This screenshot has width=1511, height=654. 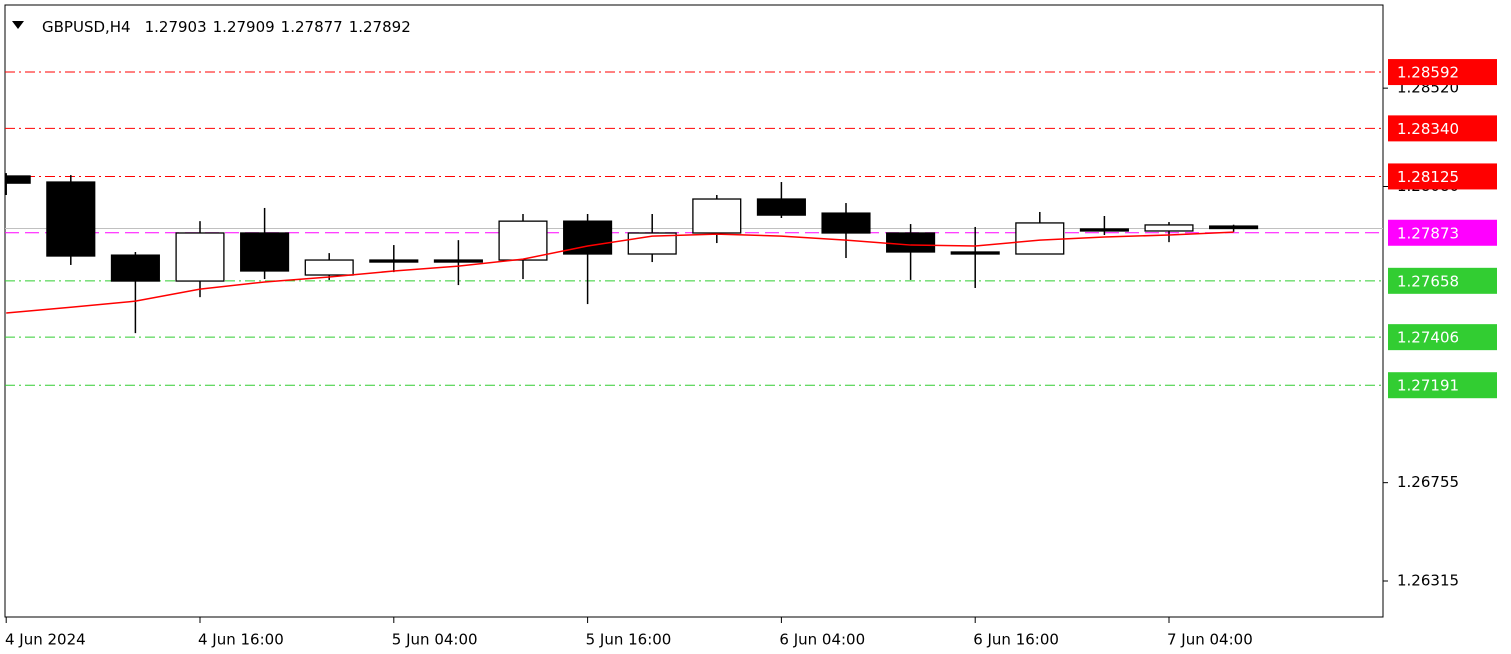 What do you see at coordinates (1428, 482) in the screenshot?
I see `y-tick-label: 1.26755` at bounding box center [1428, 482].